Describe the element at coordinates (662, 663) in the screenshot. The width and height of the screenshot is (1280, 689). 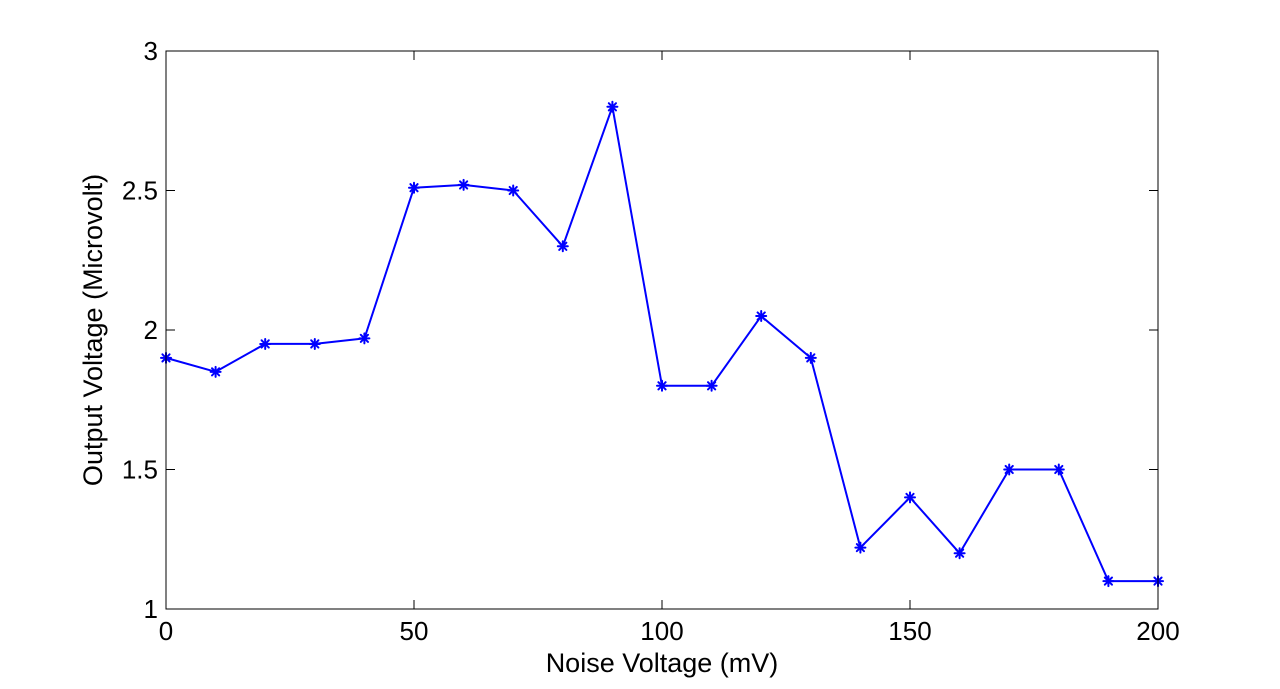
I see `x-axis-label: Noise Voltage (mV)` at that location.